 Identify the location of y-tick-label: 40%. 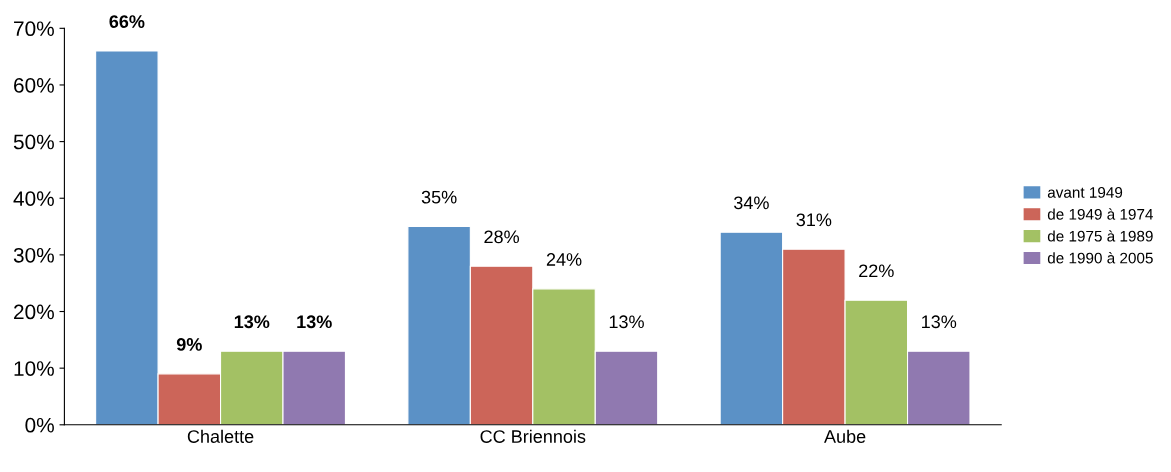
(33, 198).